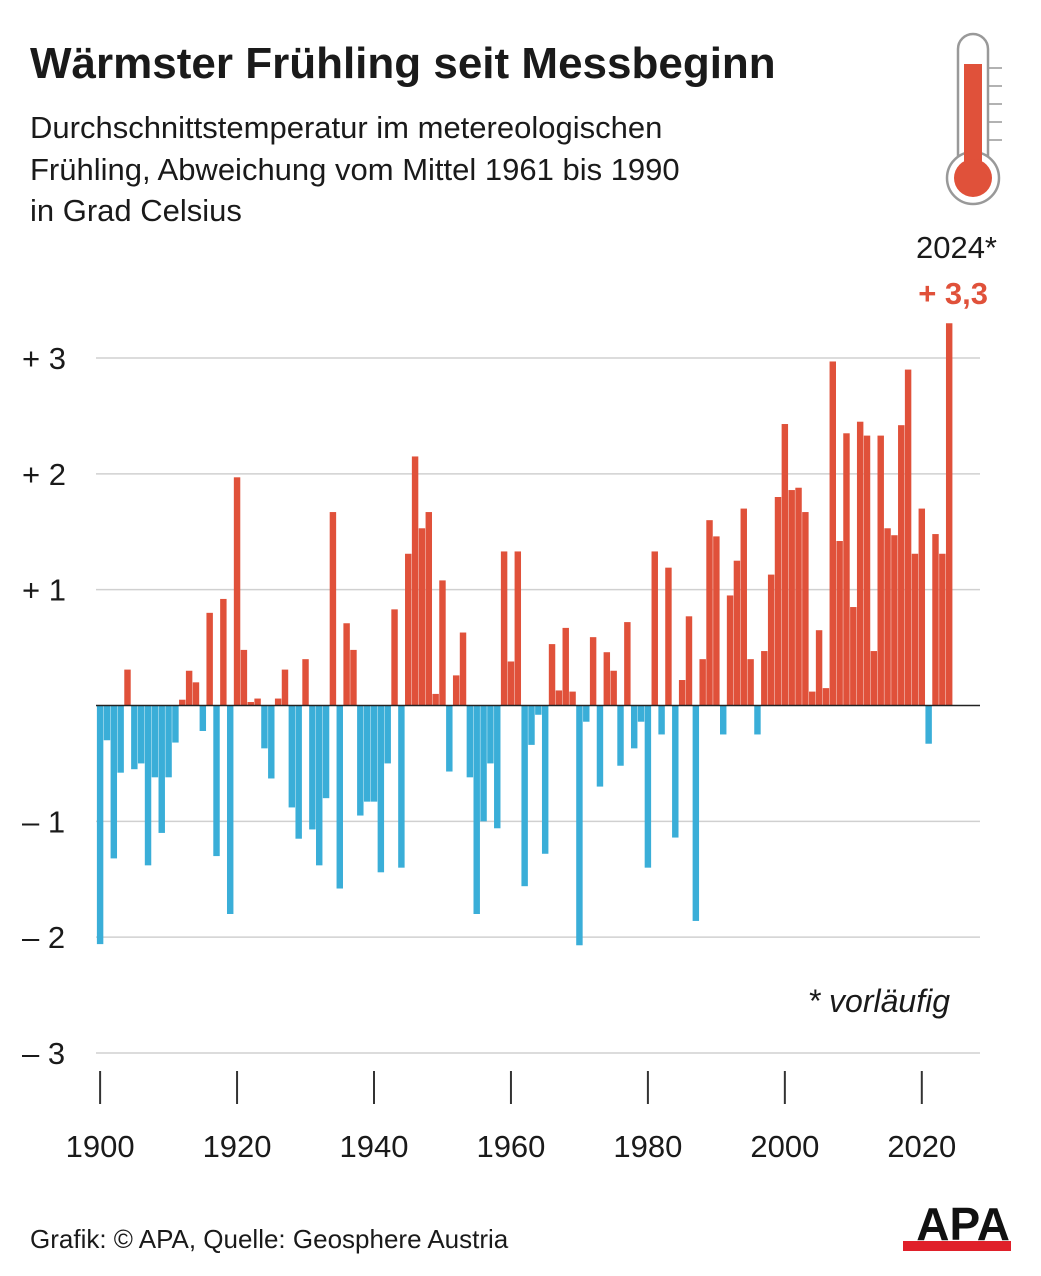 This screenshot has width=1041, height=1276. Describe the element at coordinates (953, 293) in the screenshot. I see `highlight-value-label: + 3,3` at that location.